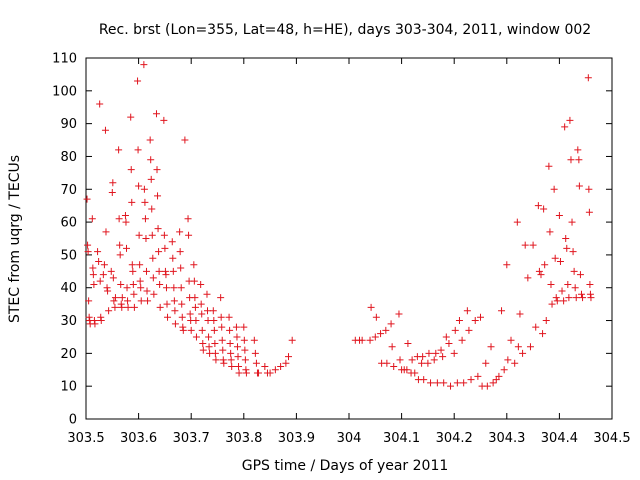 The width and height of the screenshot is (640, 480). What do you see at coordinates (506, 438) in the screenshot?
I see `x-tick-label: 304.3` at bounding box center [506, 438].